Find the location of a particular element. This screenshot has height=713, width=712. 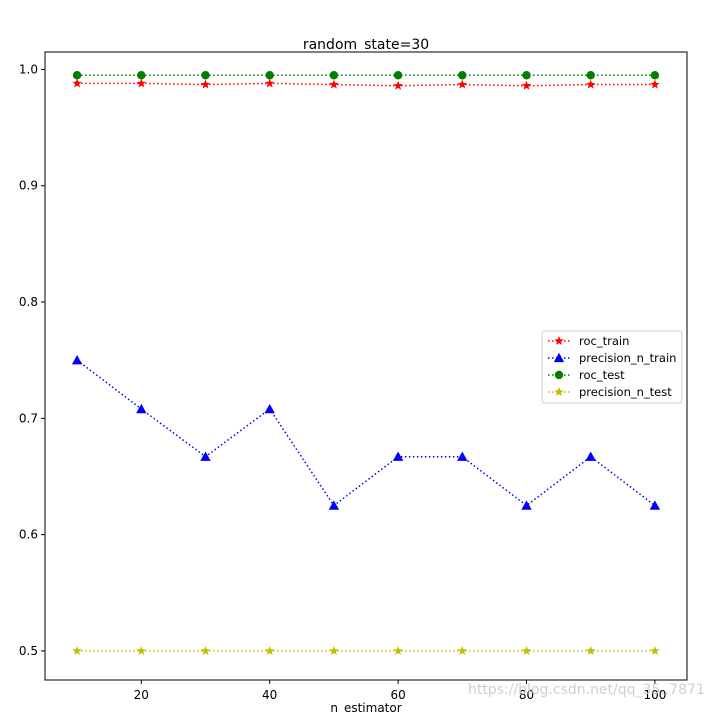

x-tick-label: 100 is located at coordinates (654, 695).